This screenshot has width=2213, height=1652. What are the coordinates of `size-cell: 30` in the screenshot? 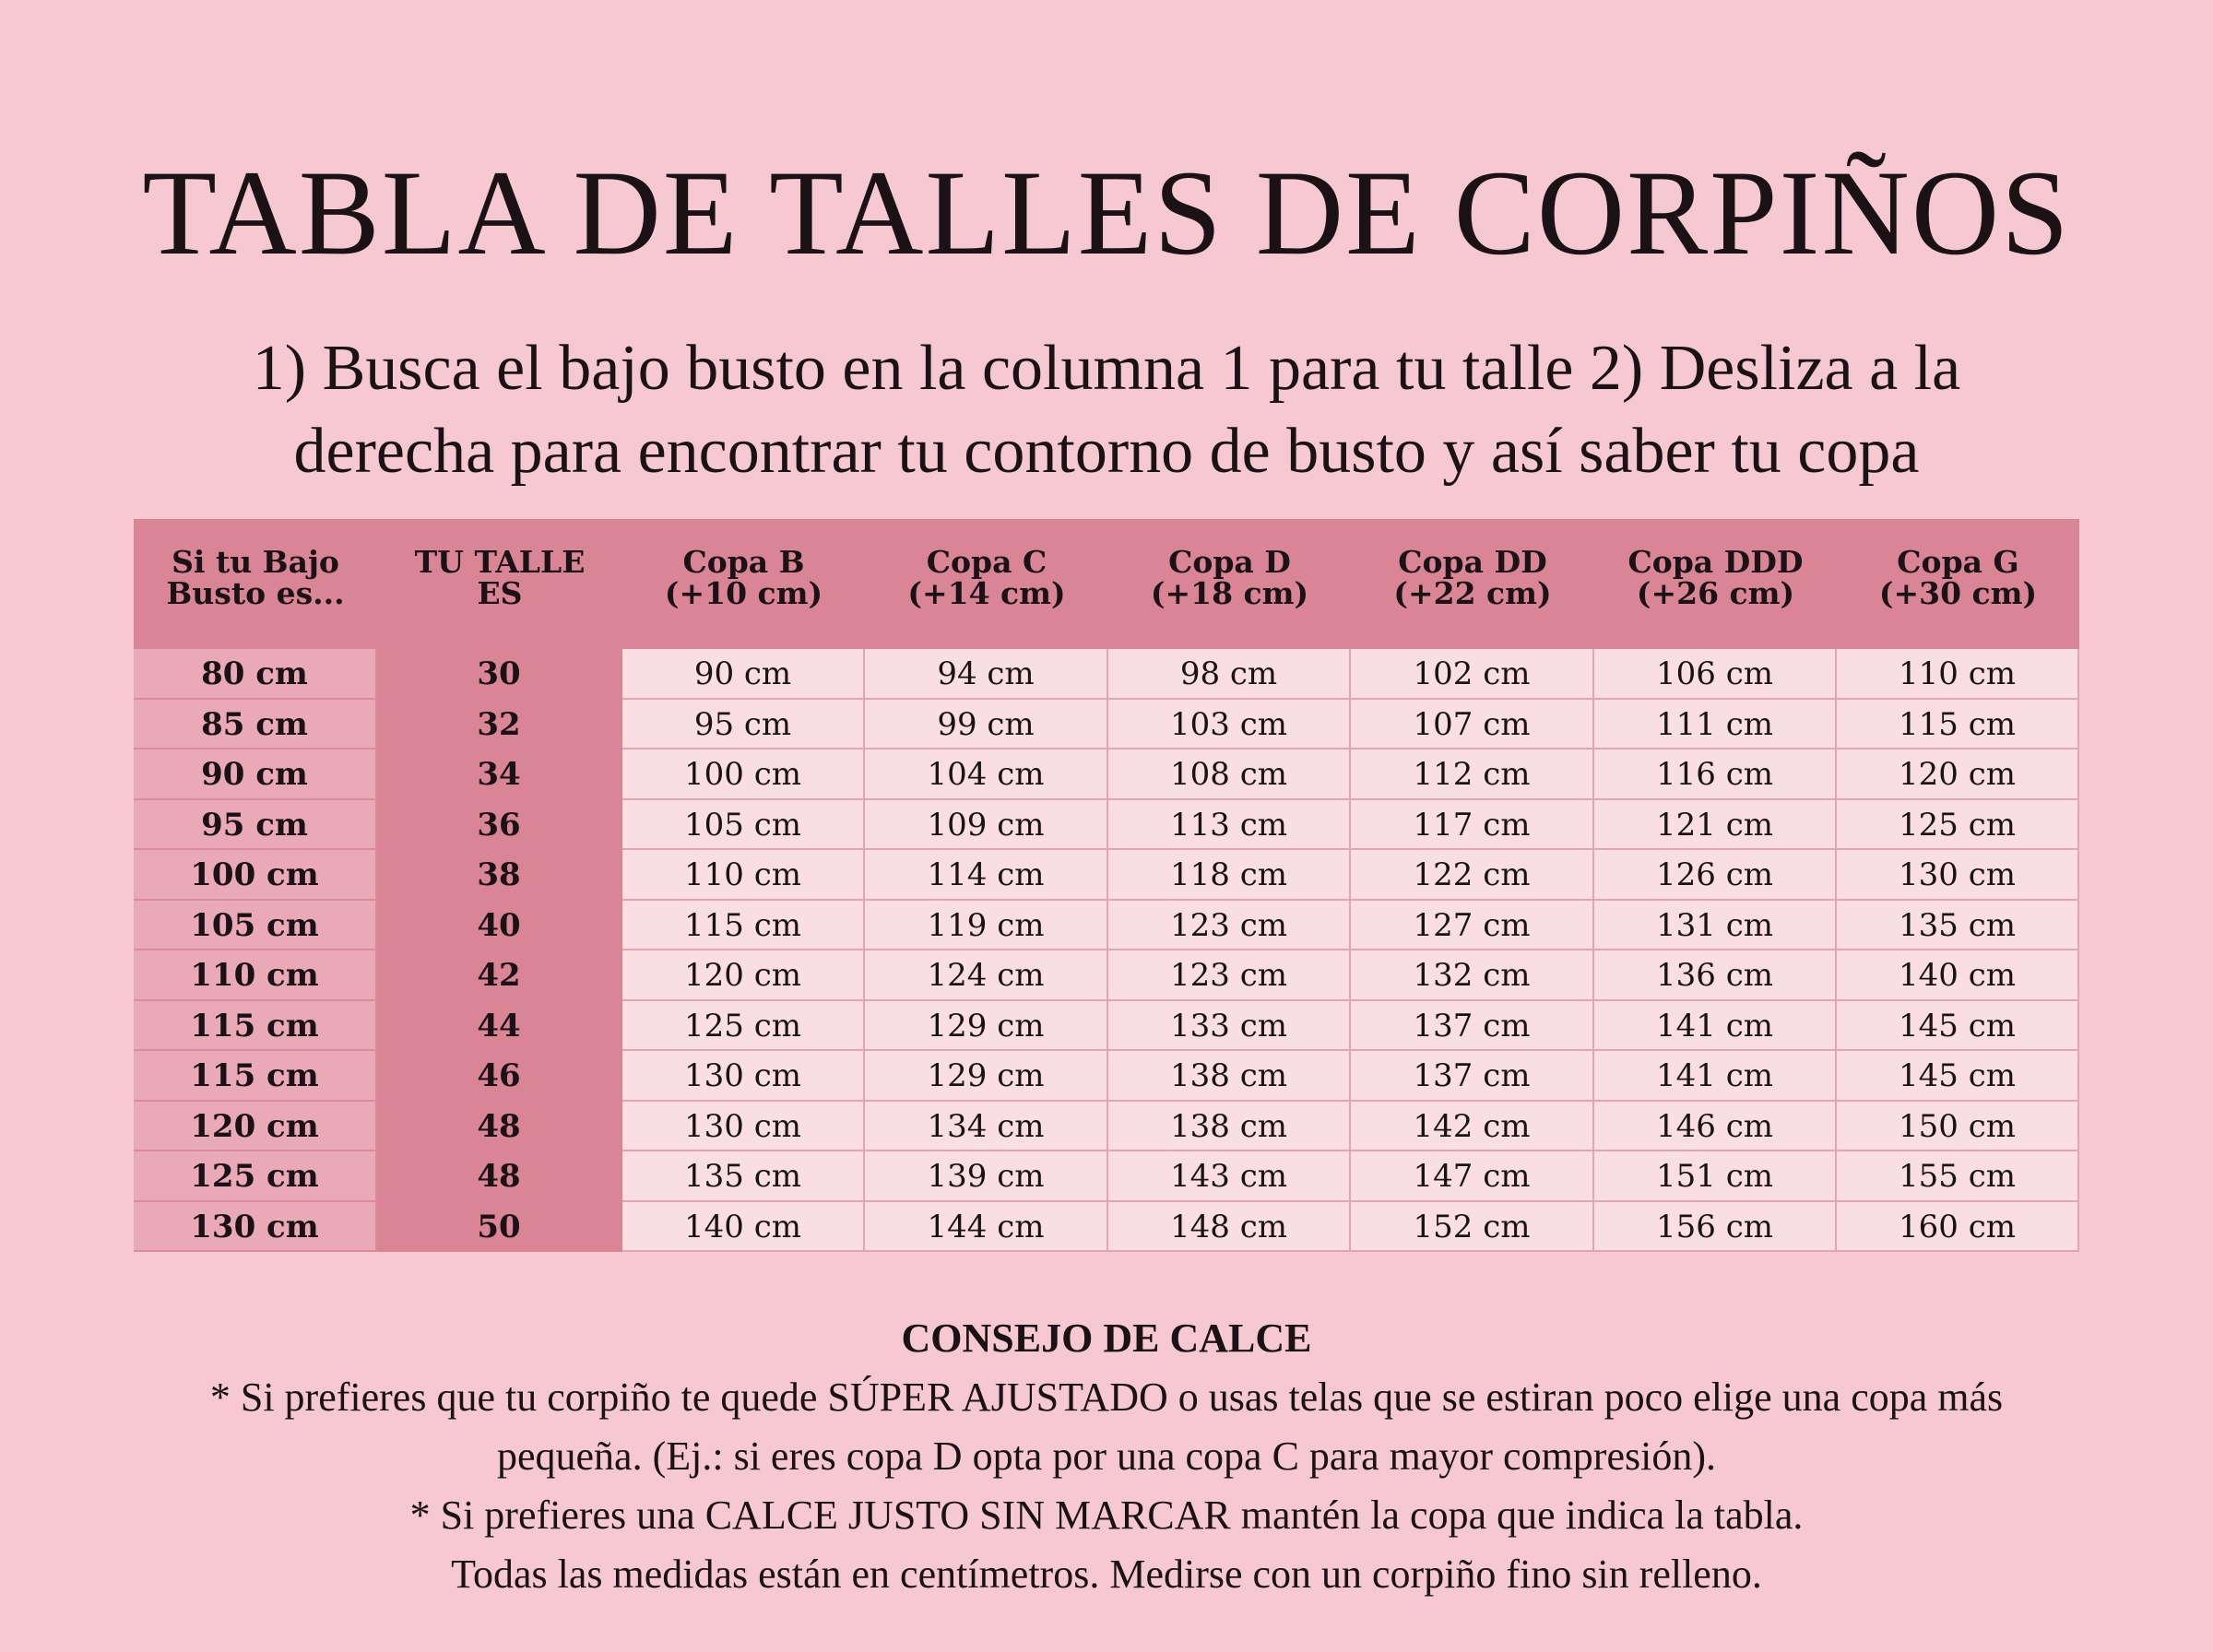 It's located at (499, 674).